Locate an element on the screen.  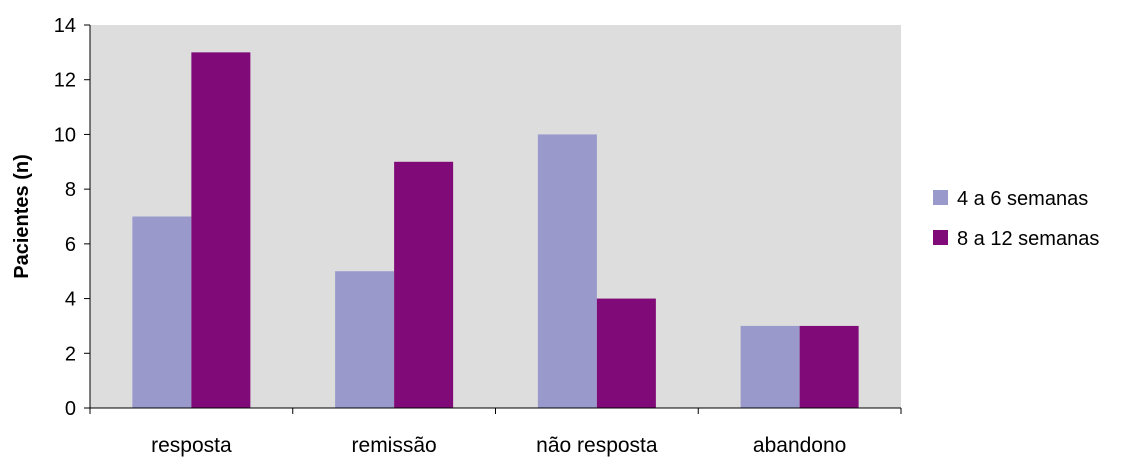
legend-label: 4 a 6 semanas is located at coordinates (1022, 199).